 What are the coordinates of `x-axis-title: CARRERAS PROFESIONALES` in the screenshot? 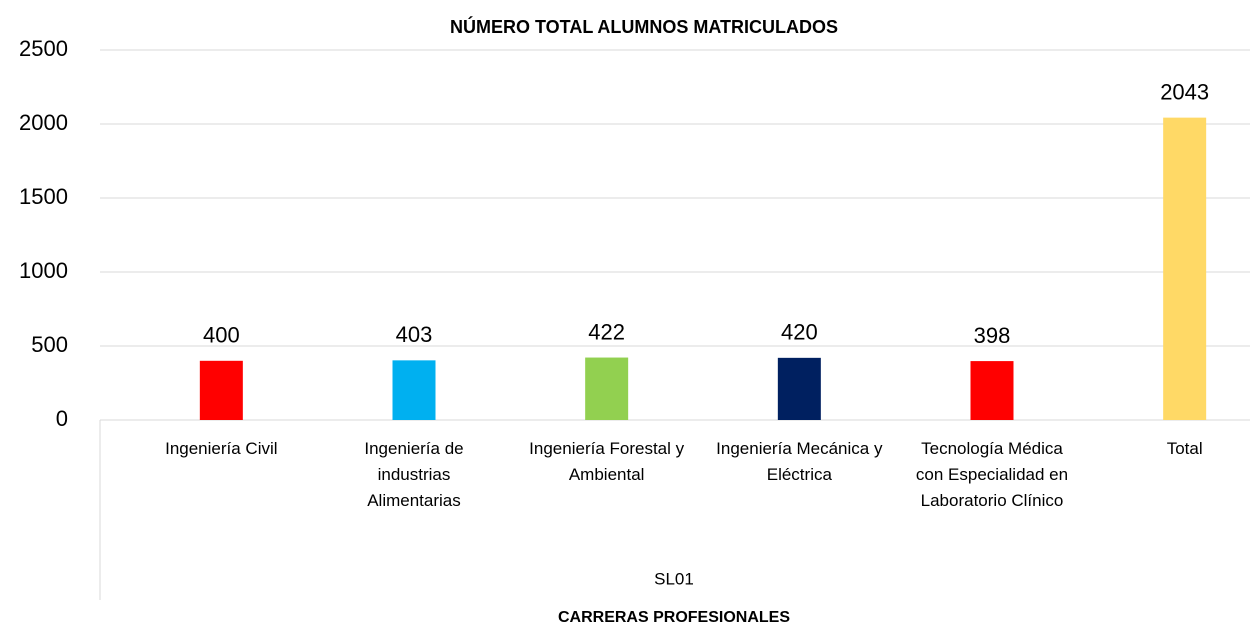 It's located at (674, 617).